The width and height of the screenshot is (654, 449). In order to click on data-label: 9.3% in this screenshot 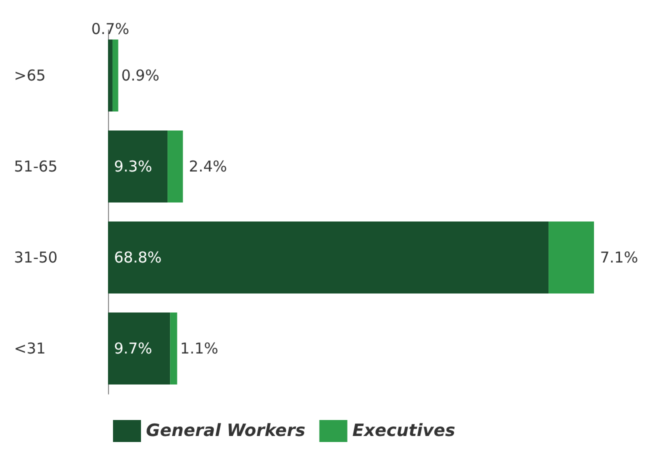, I will do `click(133, 167)`.